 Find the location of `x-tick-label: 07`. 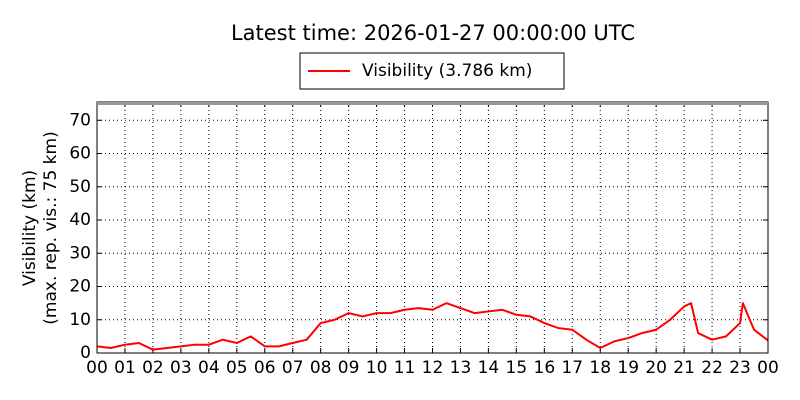

x-tick-label: 07 is located at coordinates (293, 368).